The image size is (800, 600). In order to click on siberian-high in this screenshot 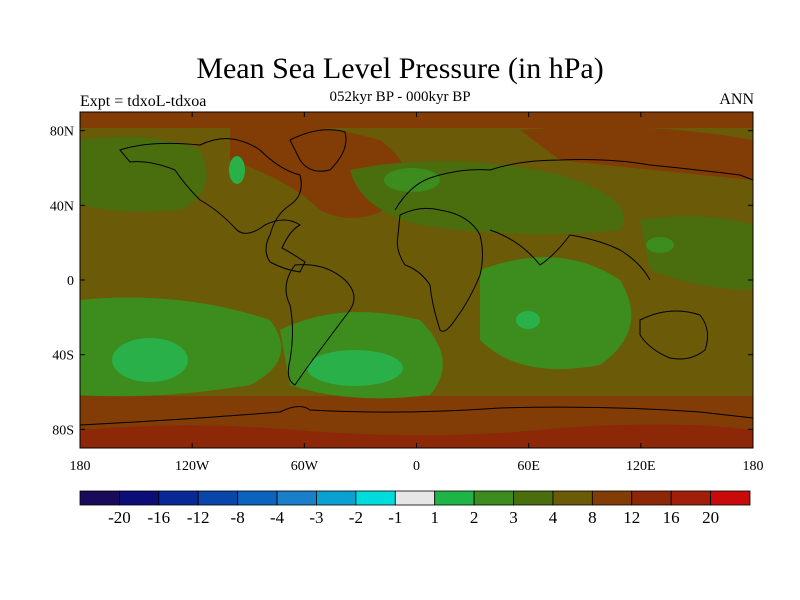, I will do `click(636, 153)`.